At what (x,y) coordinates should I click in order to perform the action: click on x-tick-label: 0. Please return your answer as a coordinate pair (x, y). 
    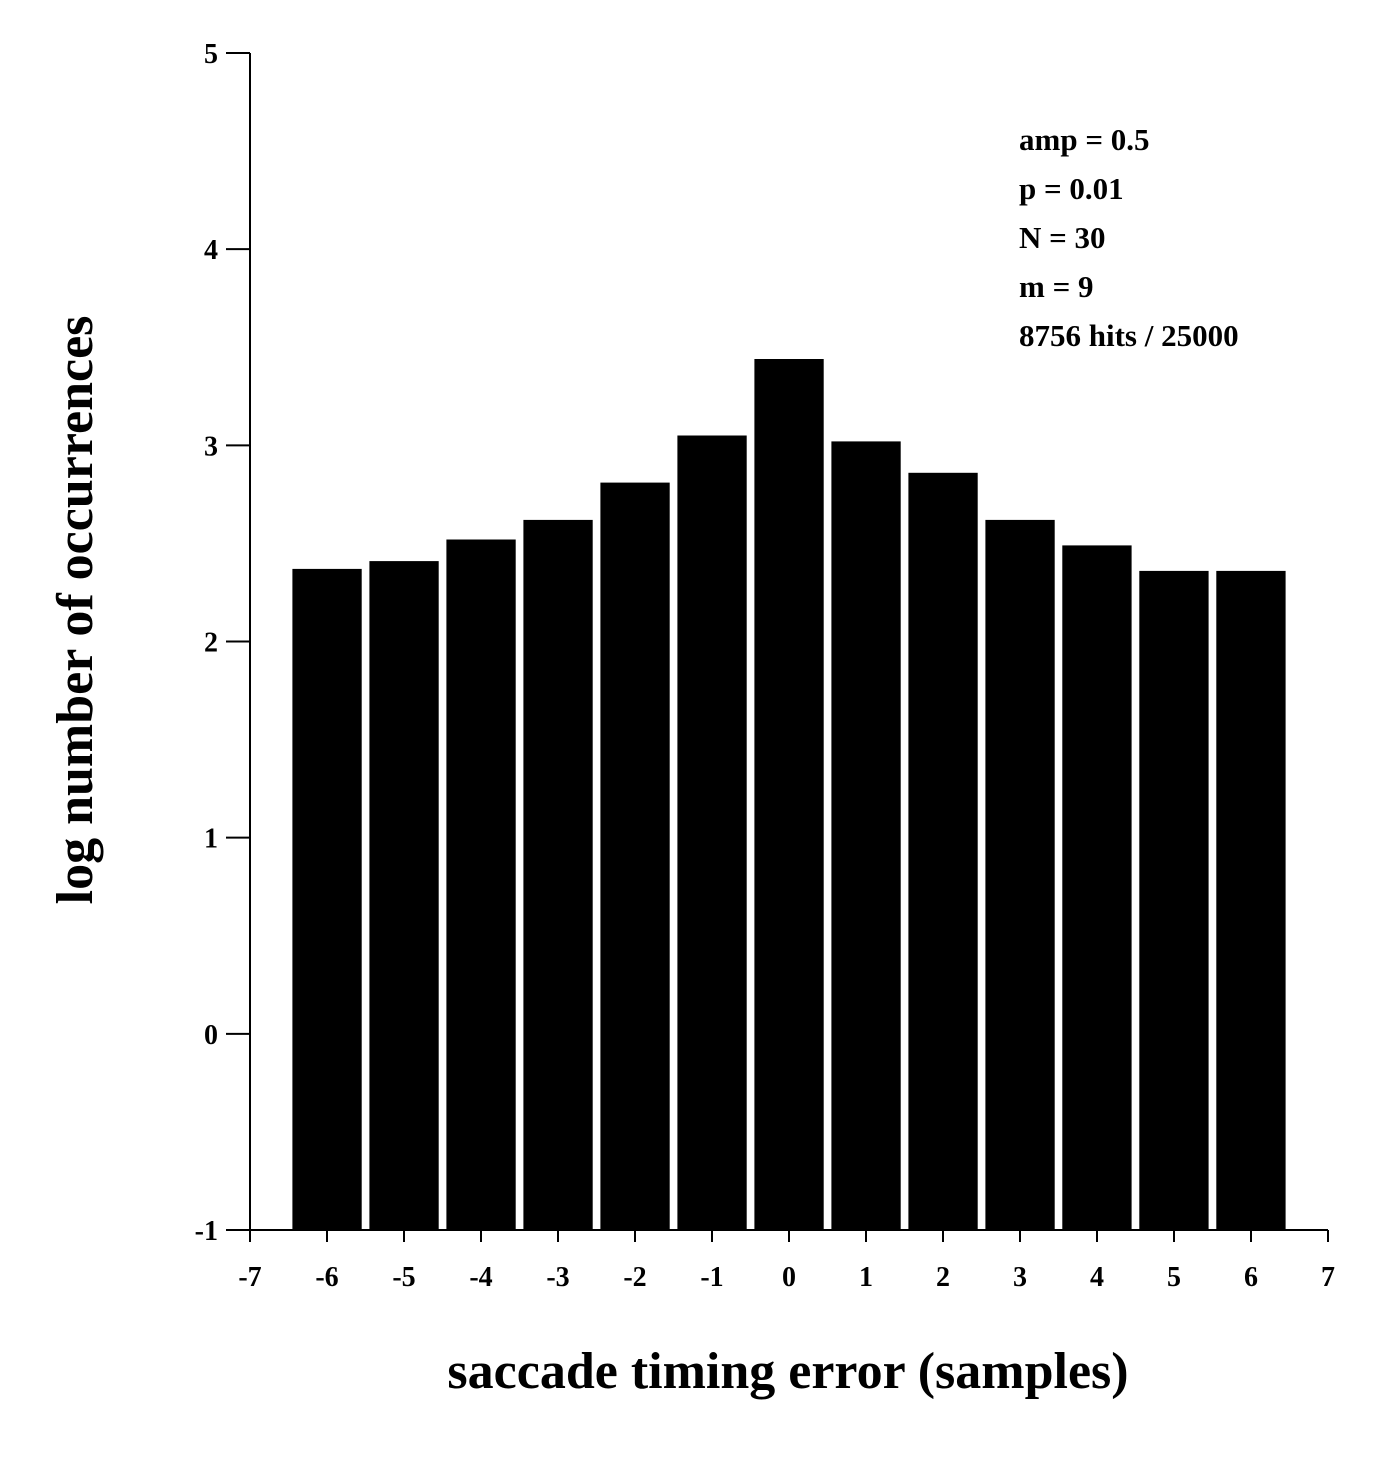
    Looking at the image, I should click on (789, 1277).